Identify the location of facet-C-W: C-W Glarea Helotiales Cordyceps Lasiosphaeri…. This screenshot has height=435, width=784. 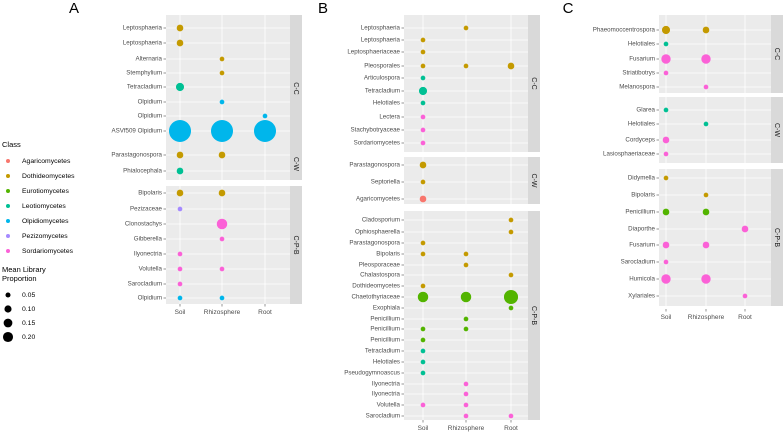
(693, 130).